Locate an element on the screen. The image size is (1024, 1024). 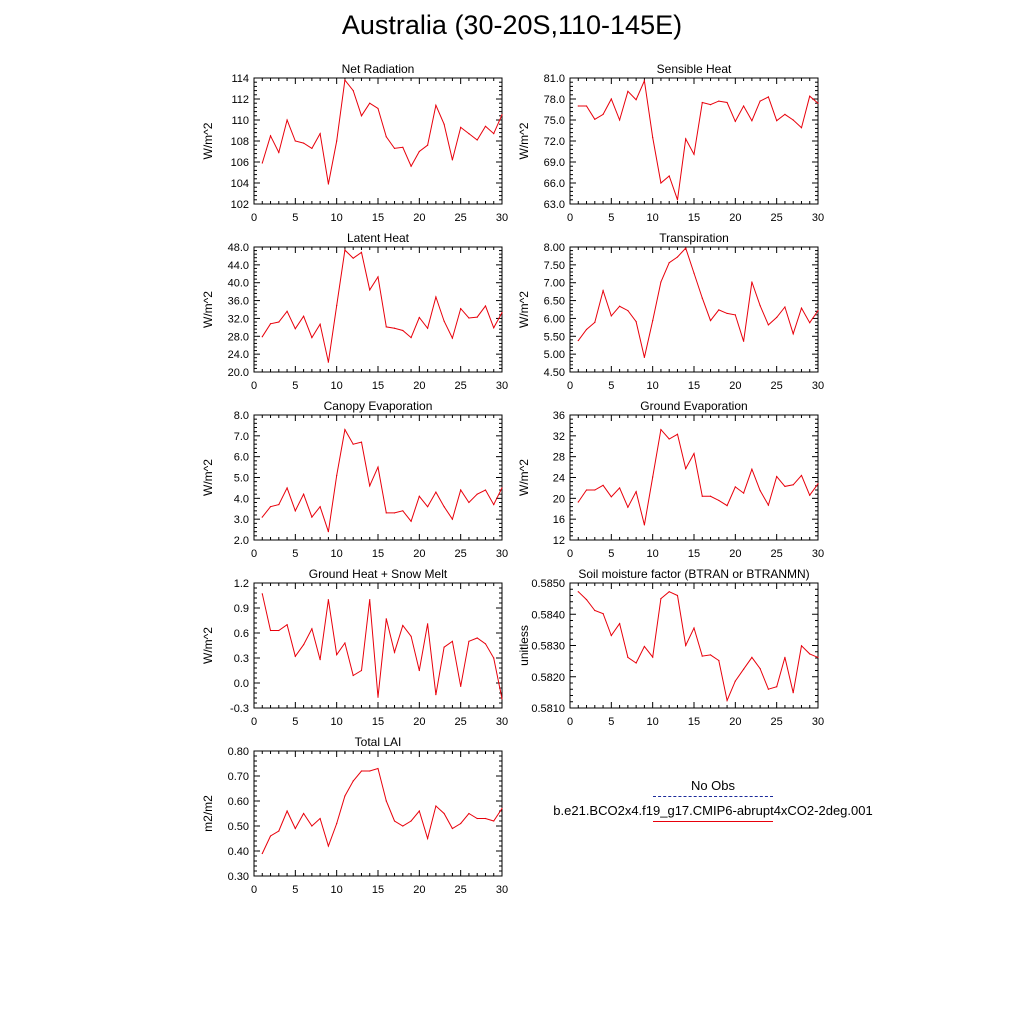
y-tick-label: 5.0 is located at coordinates (241, 479).